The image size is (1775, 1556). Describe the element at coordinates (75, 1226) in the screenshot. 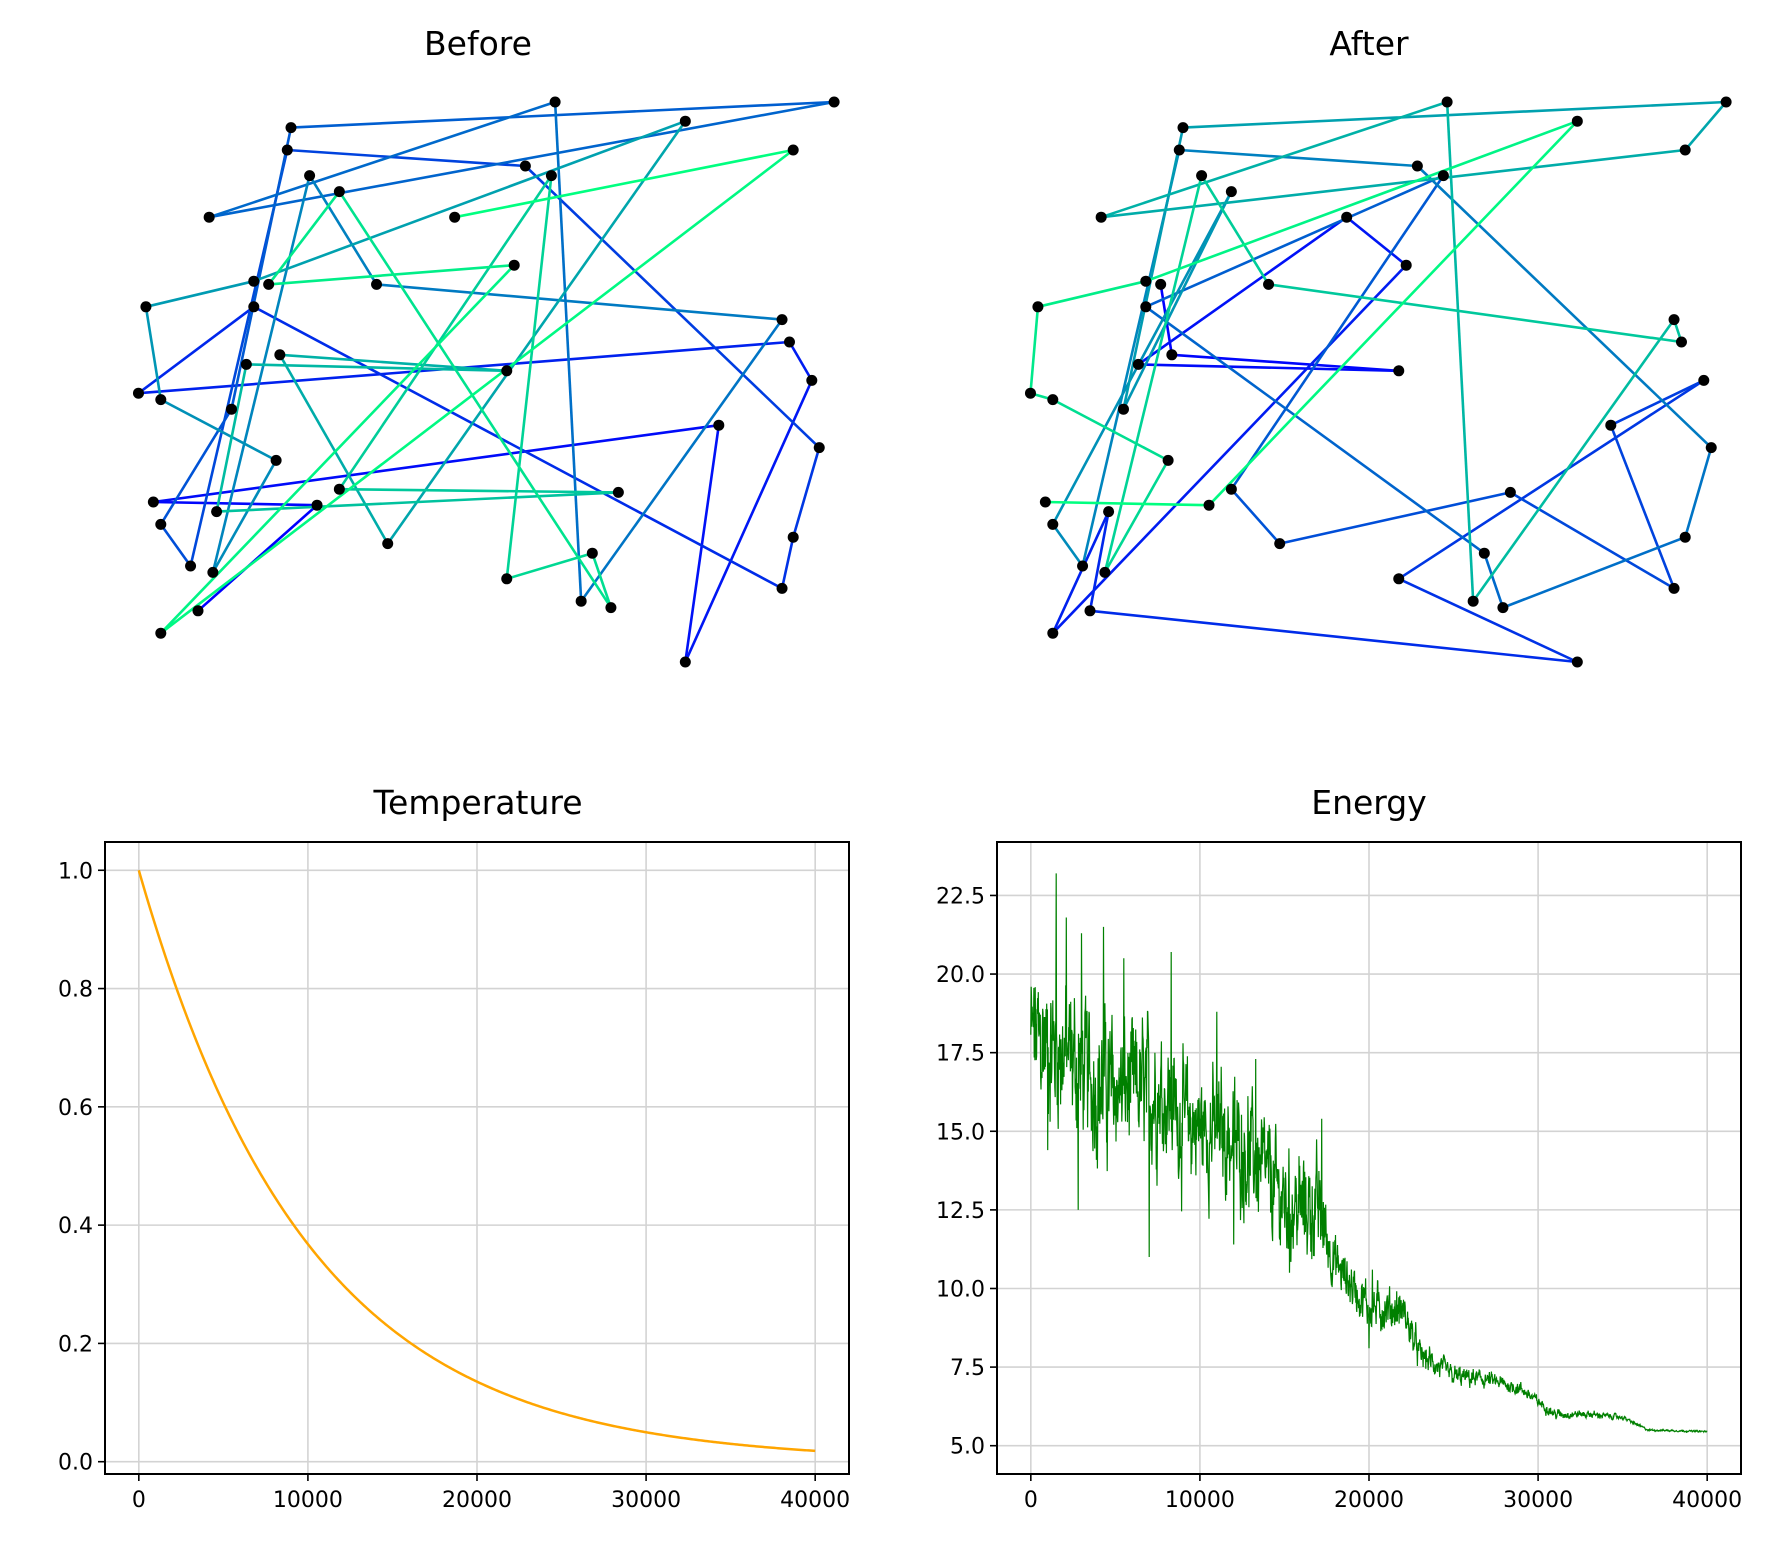

I see `y-tick-label: 0.4` at that location.